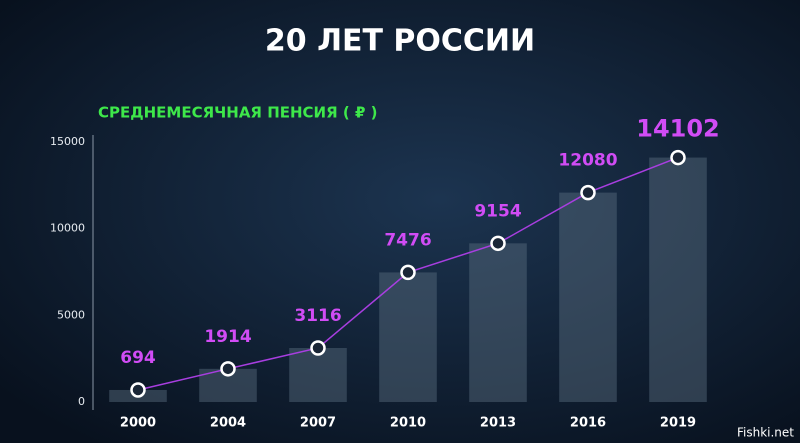  Describe the element at coordinates (237, 113) in the screenshot. I see `chart-subtitle: СРЕДНЕМЕСЯЧНАЯ ПЕНСИЯ ( ₽ )` at that location.